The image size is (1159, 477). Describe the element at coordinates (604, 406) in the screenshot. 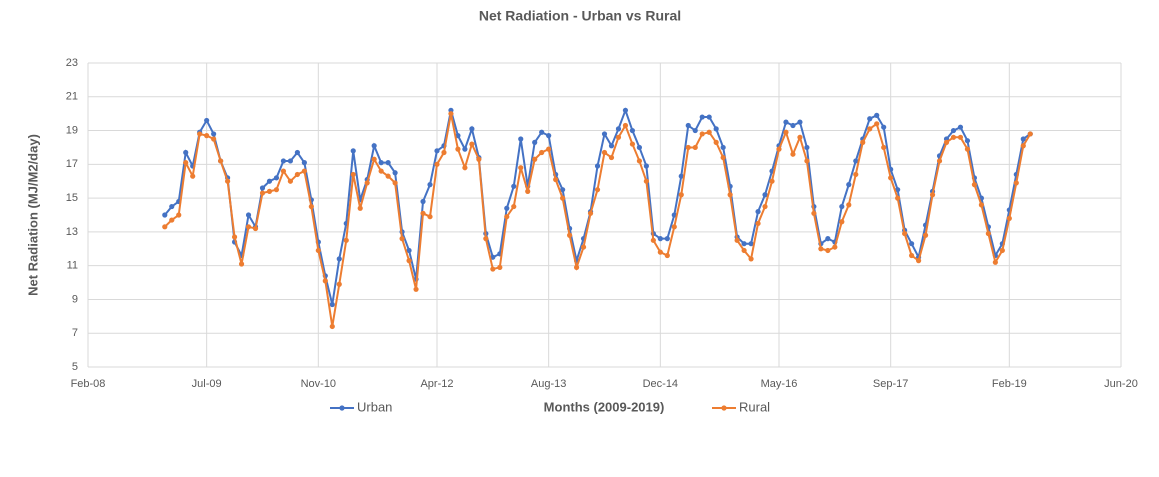

I see `x-axis-label: Months (2009-2019)` at that location.